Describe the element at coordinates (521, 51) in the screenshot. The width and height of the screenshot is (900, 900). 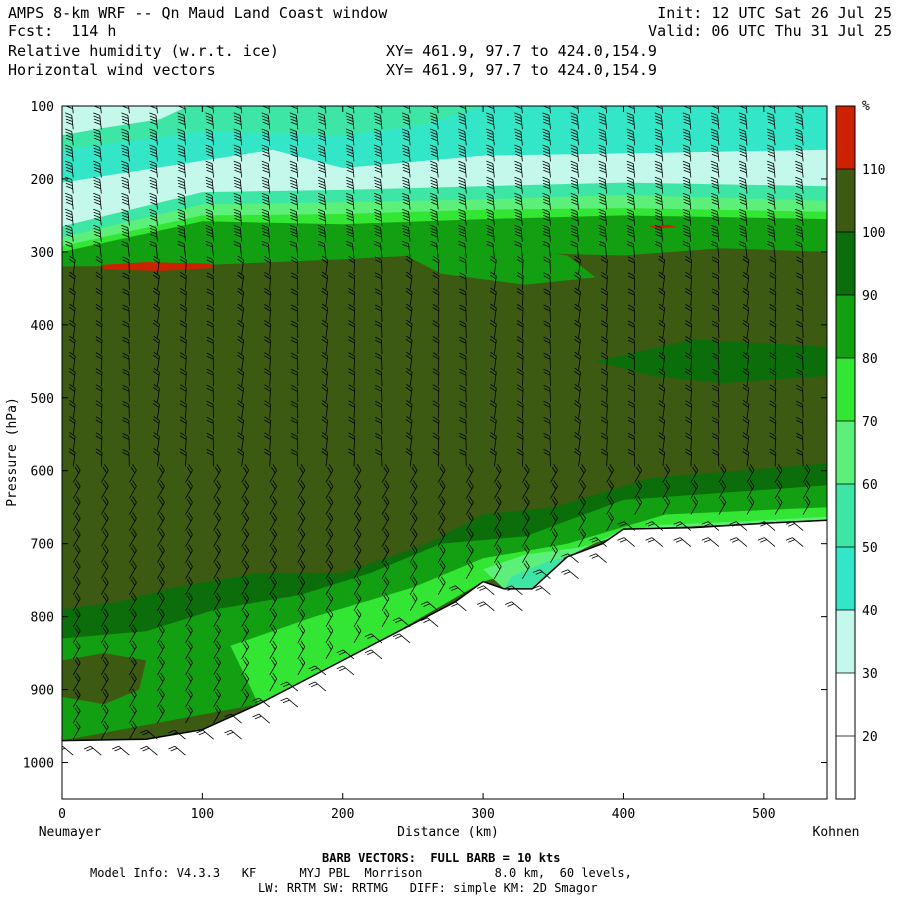
I see `xy-range-1: XY= 461.9, 97.7 to 424.0,154.9` at that location.